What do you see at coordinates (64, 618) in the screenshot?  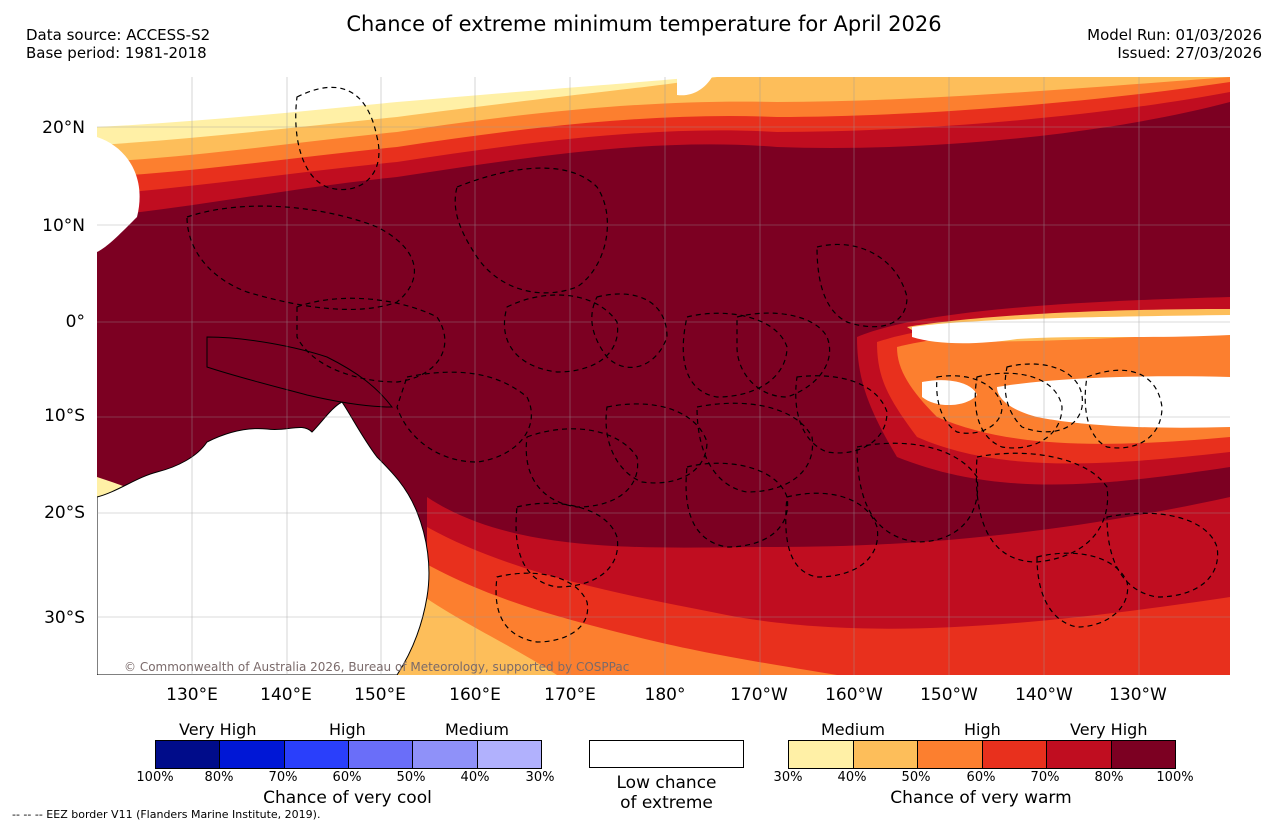 I see `lat-label-30s: 30°S` at bounding box center [64, 618].